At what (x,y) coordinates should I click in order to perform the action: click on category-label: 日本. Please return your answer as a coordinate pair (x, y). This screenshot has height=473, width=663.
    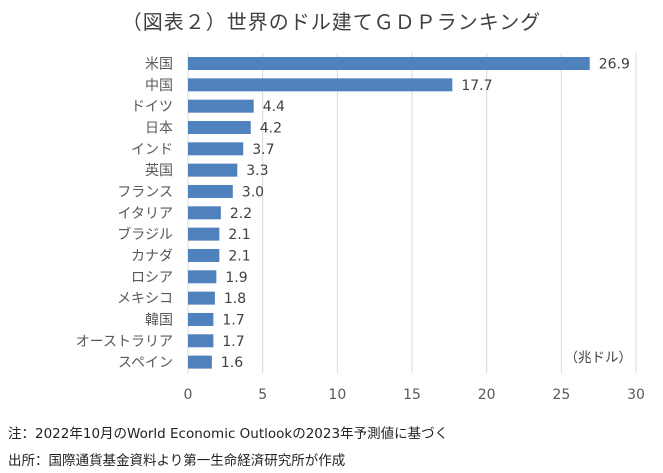
    Looking at the image, I should click on (159, 128).